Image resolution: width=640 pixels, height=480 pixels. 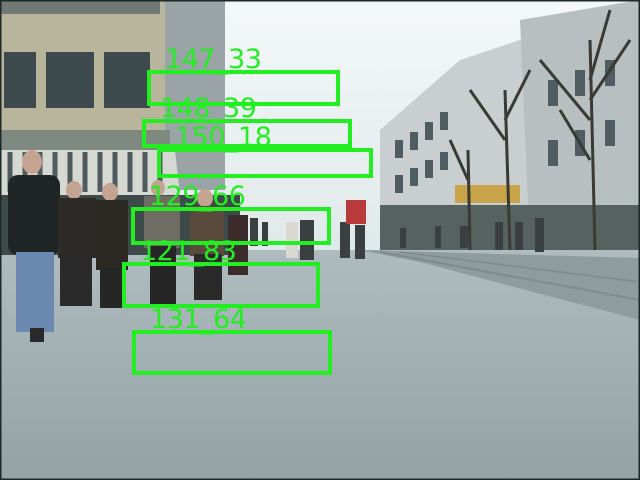 I want to click on detection-box: 129_66, so click(x=231, y=214).